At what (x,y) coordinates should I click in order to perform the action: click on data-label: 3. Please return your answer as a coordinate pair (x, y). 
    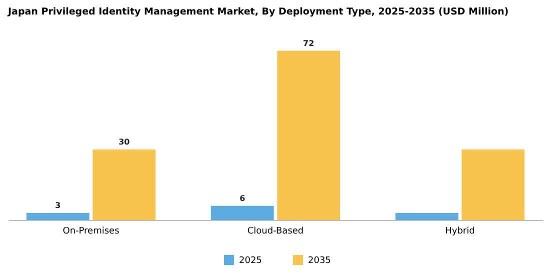
    Looking at the image, I should click on (58, 205).